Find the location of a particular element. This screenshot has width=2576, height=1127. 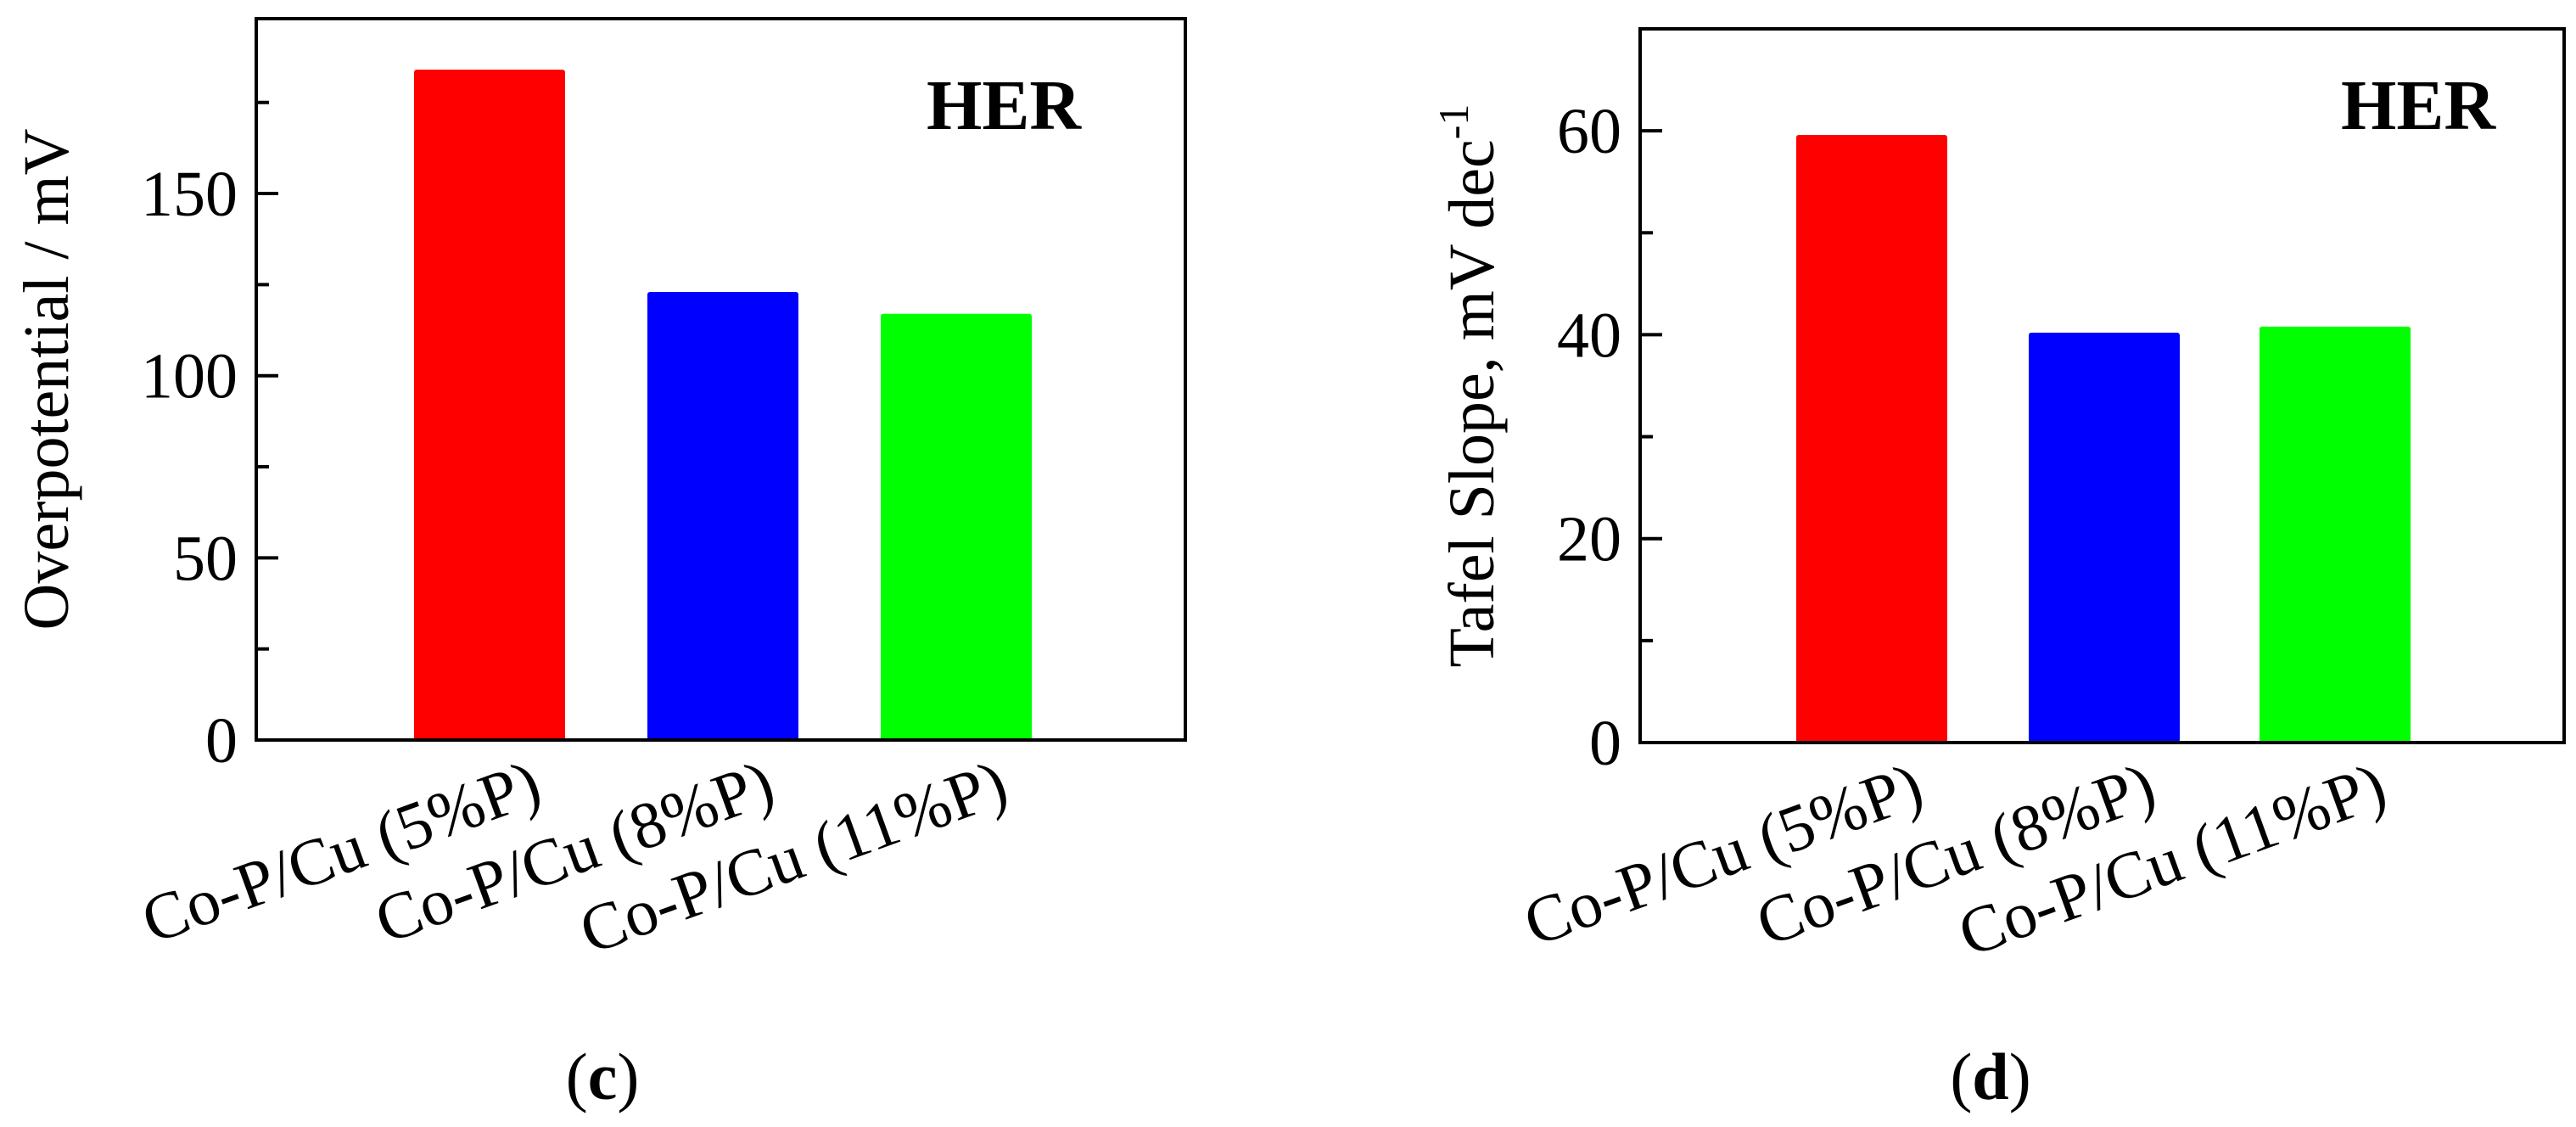

y-tick-label: 50 is located at coordinates (206, 558).